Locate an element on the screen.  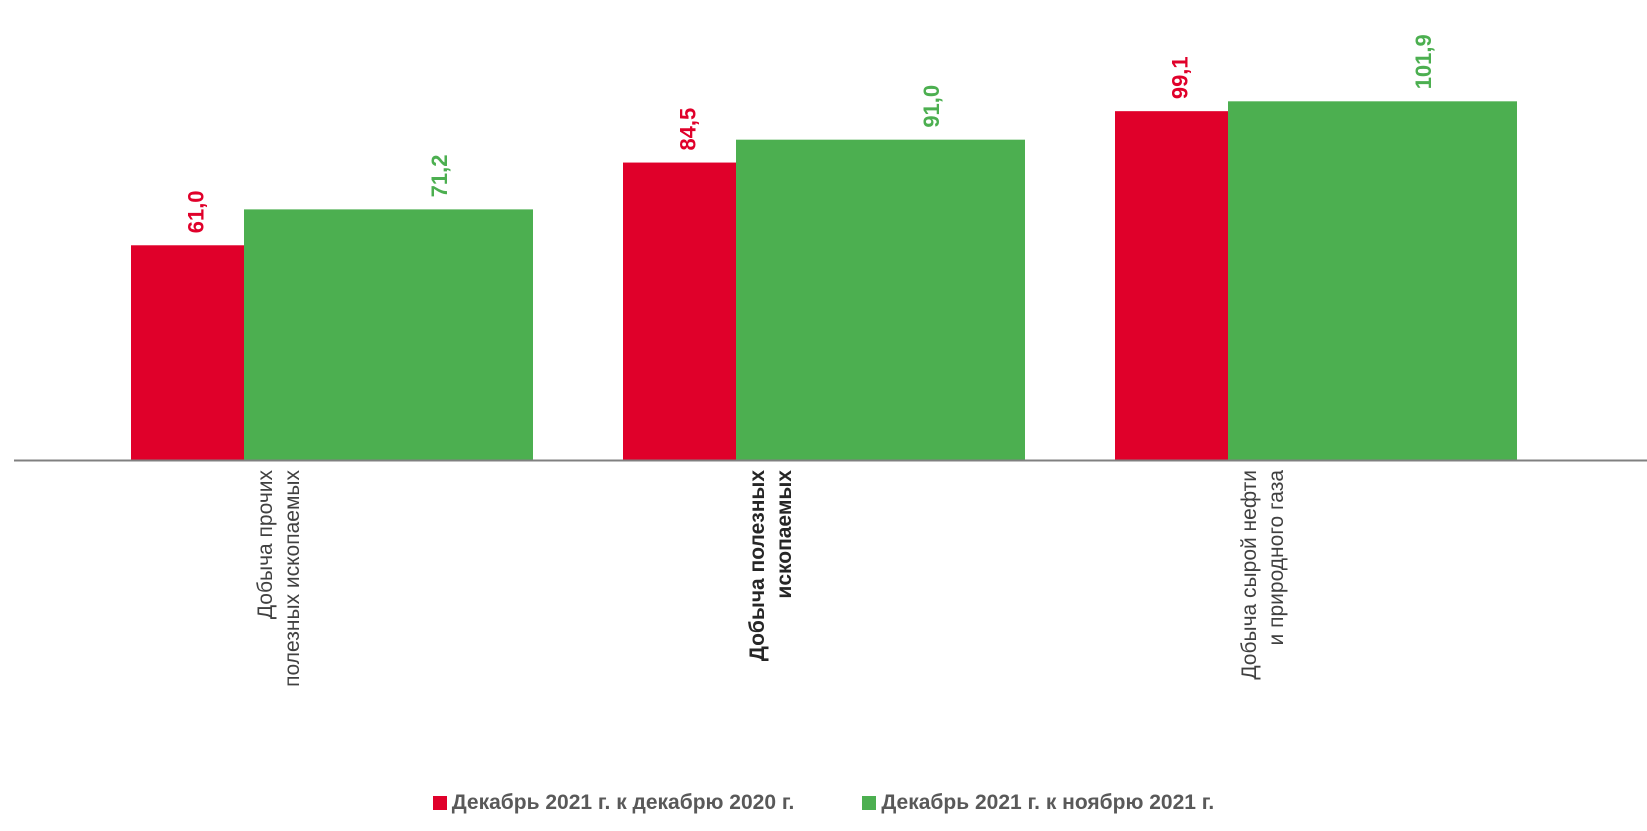
category-label-3: Добыча сырой нефти и природного газа is located at coordinates (1263, 575).